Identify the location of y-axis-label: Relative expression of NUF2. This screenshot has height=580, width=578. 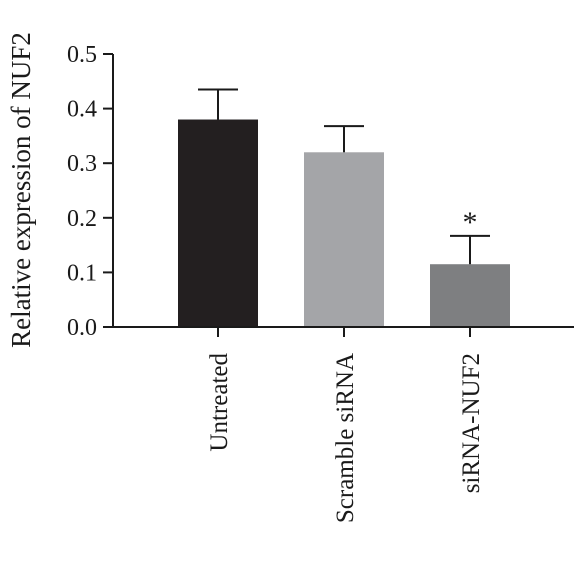
(21, 190).